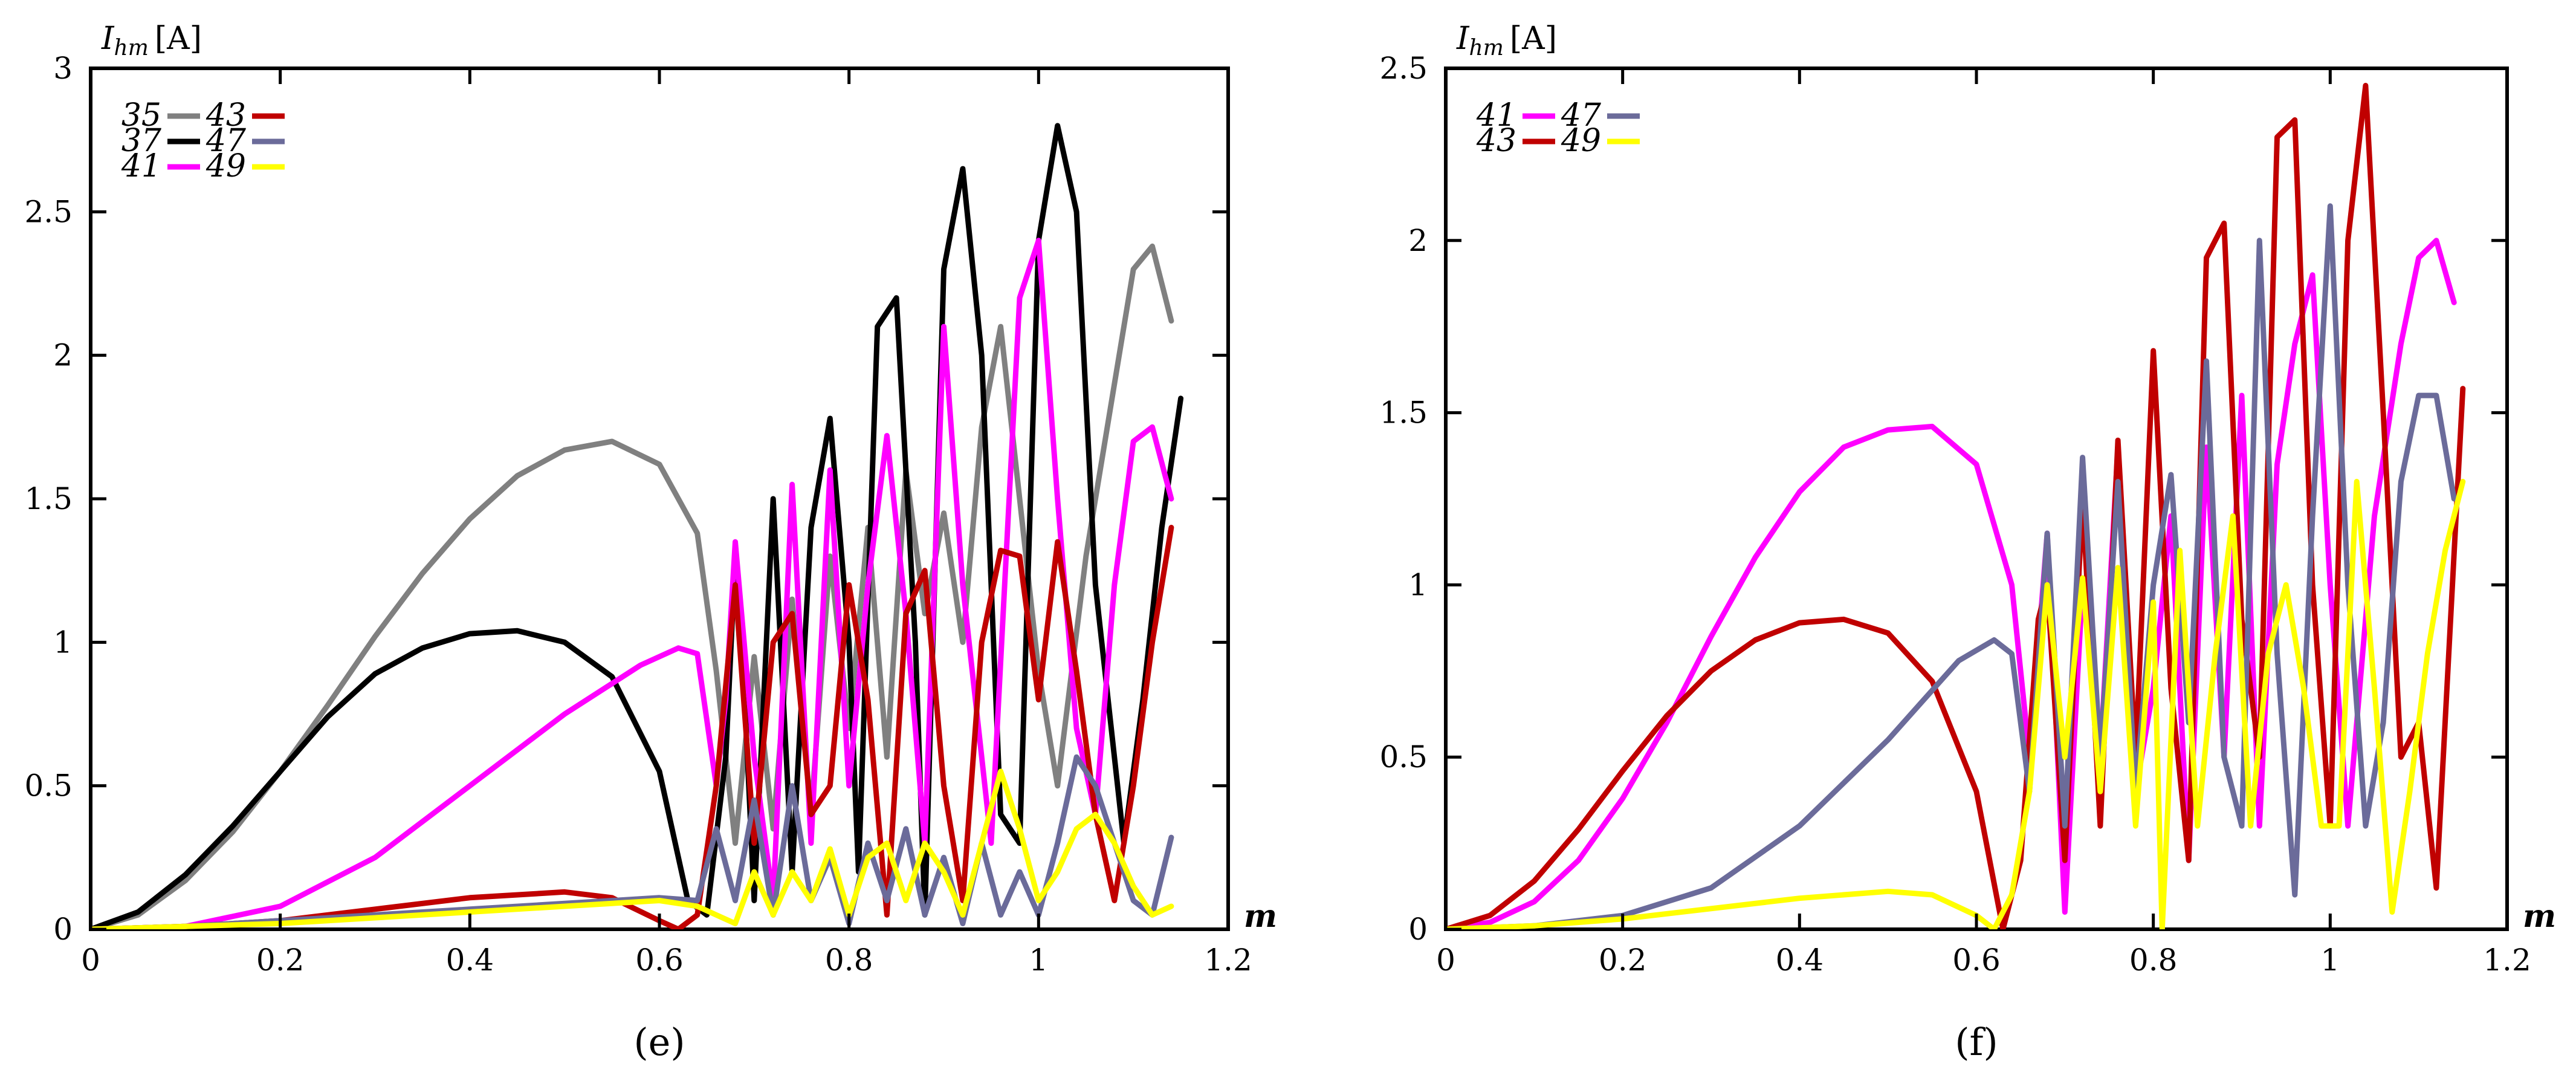 This screenshot has width=2576, height=1078. Describe the element at coordinates (659, 1042) in the screenshot. I see `panel-label: (e)` at that location.